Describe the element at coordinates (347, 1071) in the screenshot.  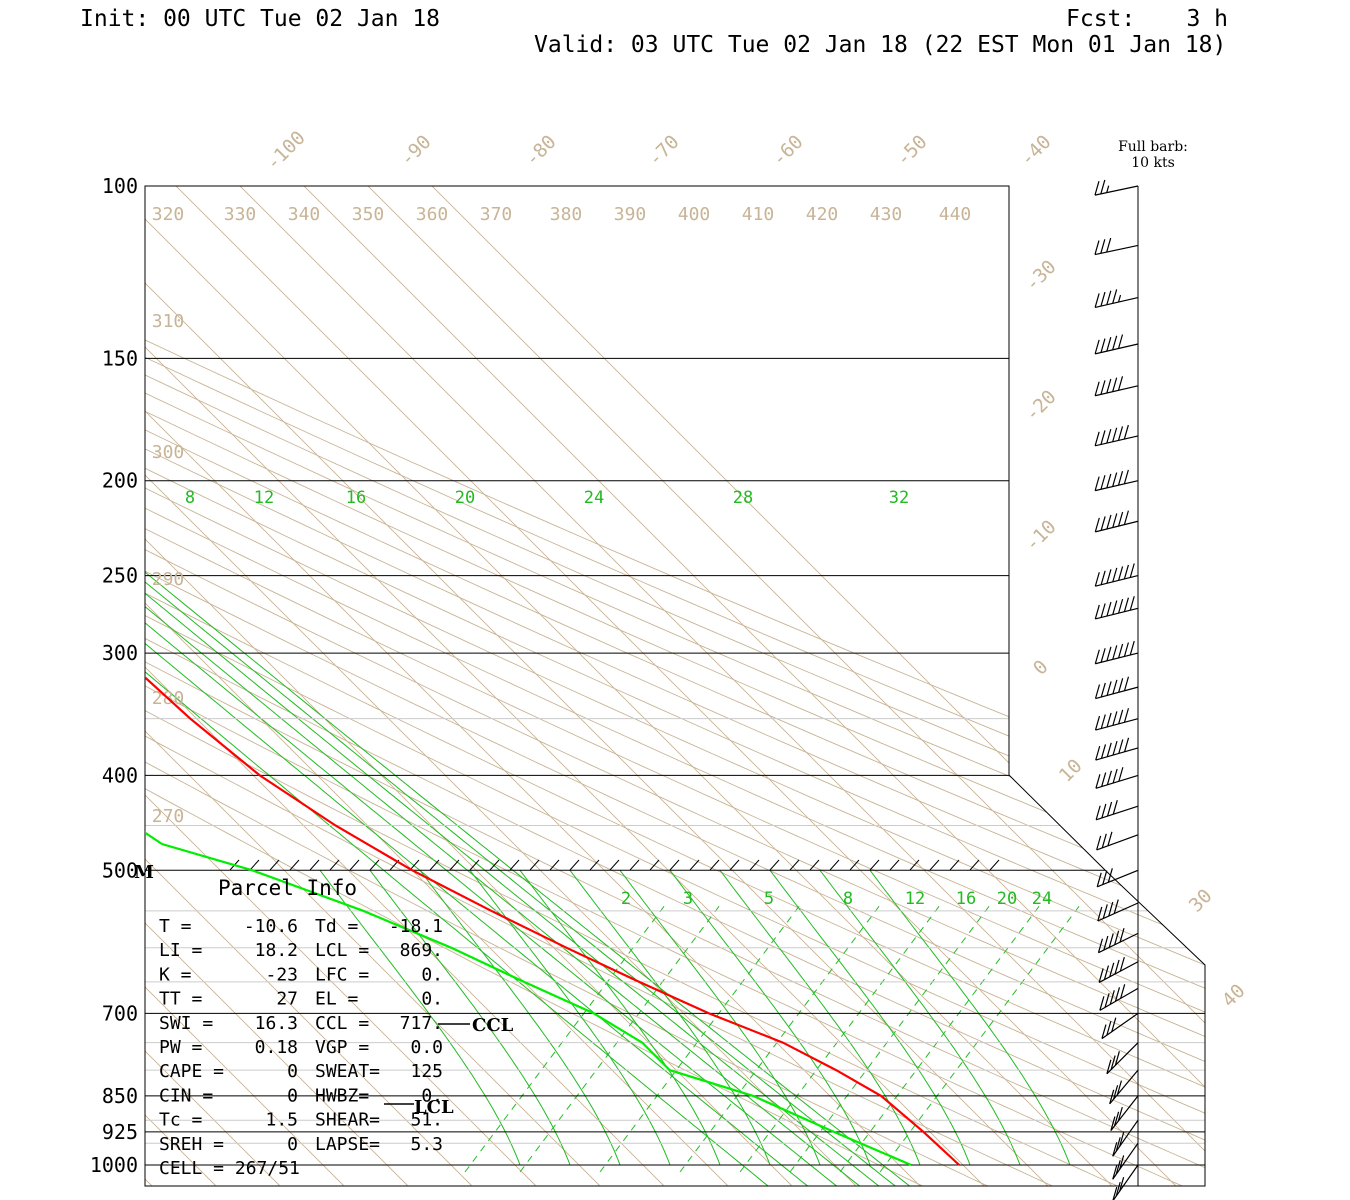
I see `parcel-info-key: SWEAT=` at that location.